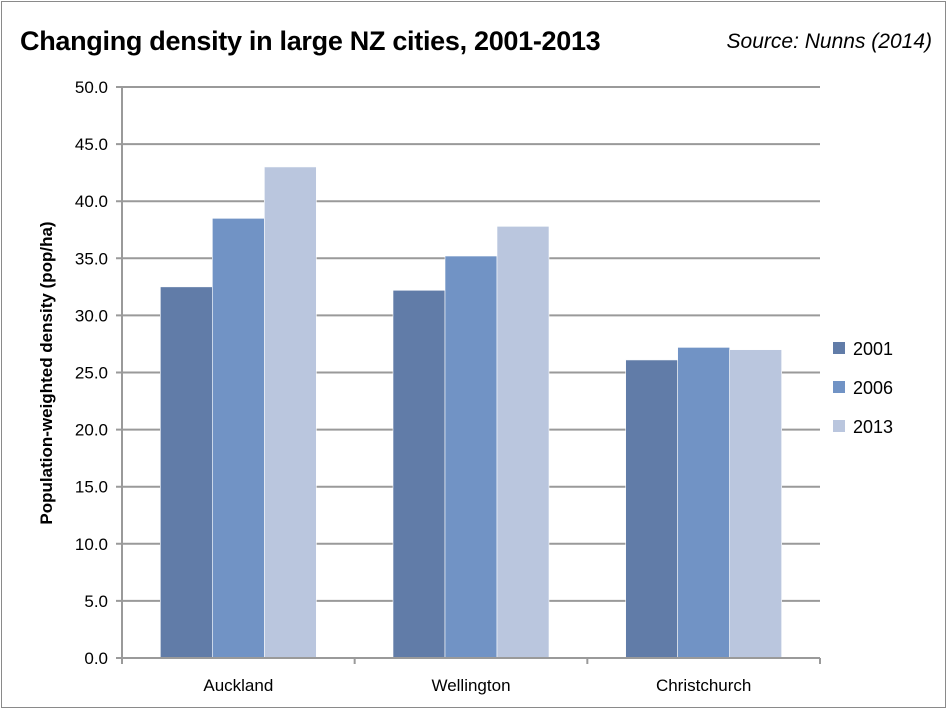  Describe the element at coordinates (839, 426) in the screenshot. I see `legend-swatch-2013` at that location.